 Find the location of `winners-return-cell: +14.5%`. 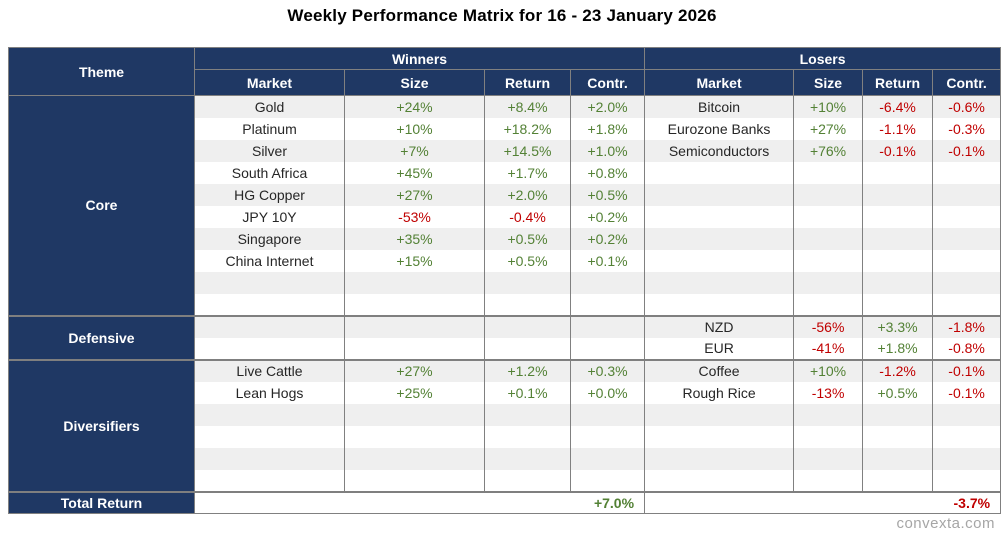

winners-return-cell: +14.5% is located at coordinates (527, 150).